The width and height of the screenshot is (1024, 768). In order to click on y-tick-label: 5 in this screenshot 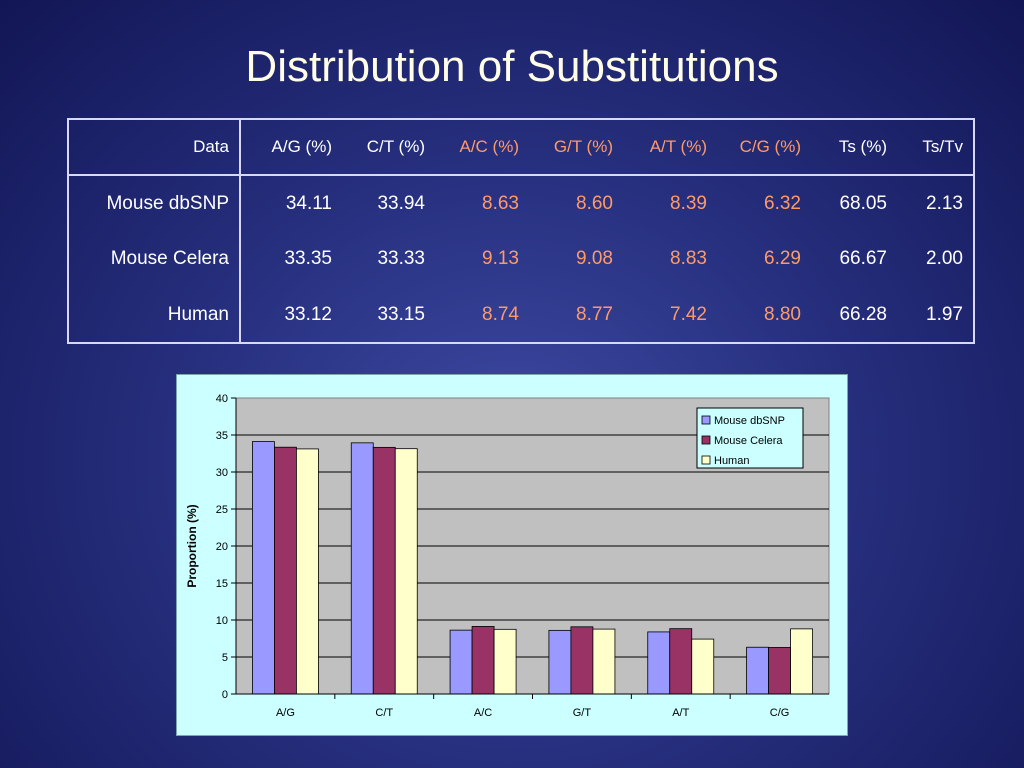, I will do `click(225, 658)`.